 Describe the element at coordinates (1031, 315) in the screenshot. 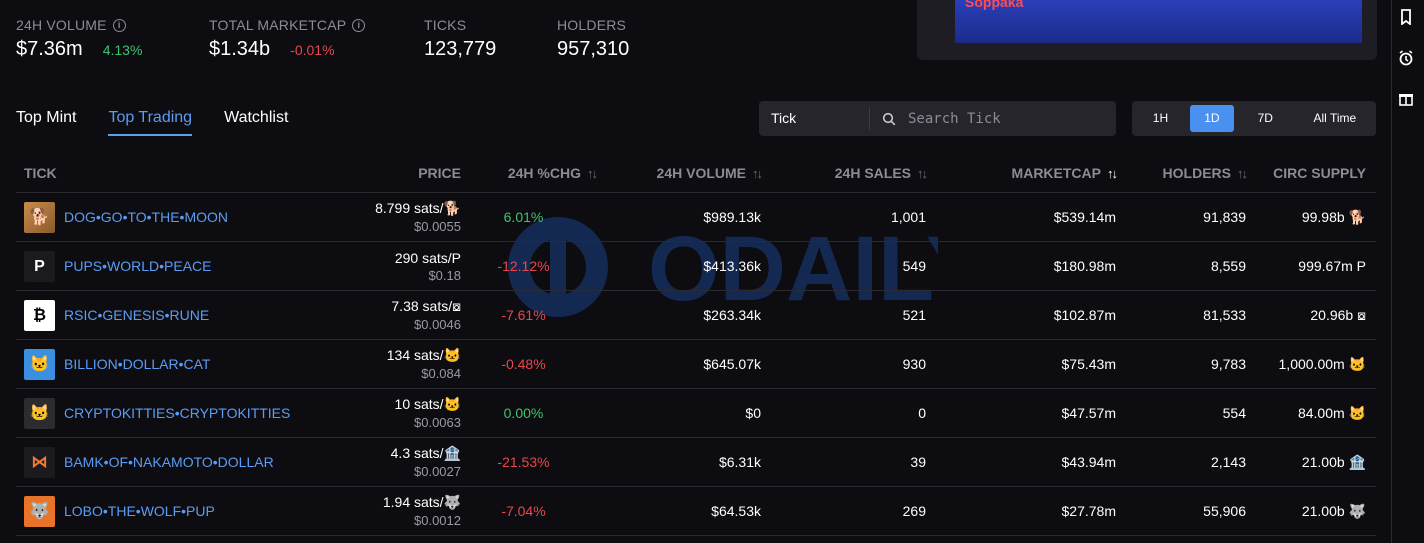

I see `marketcap-cell: $102.87m` at that location.